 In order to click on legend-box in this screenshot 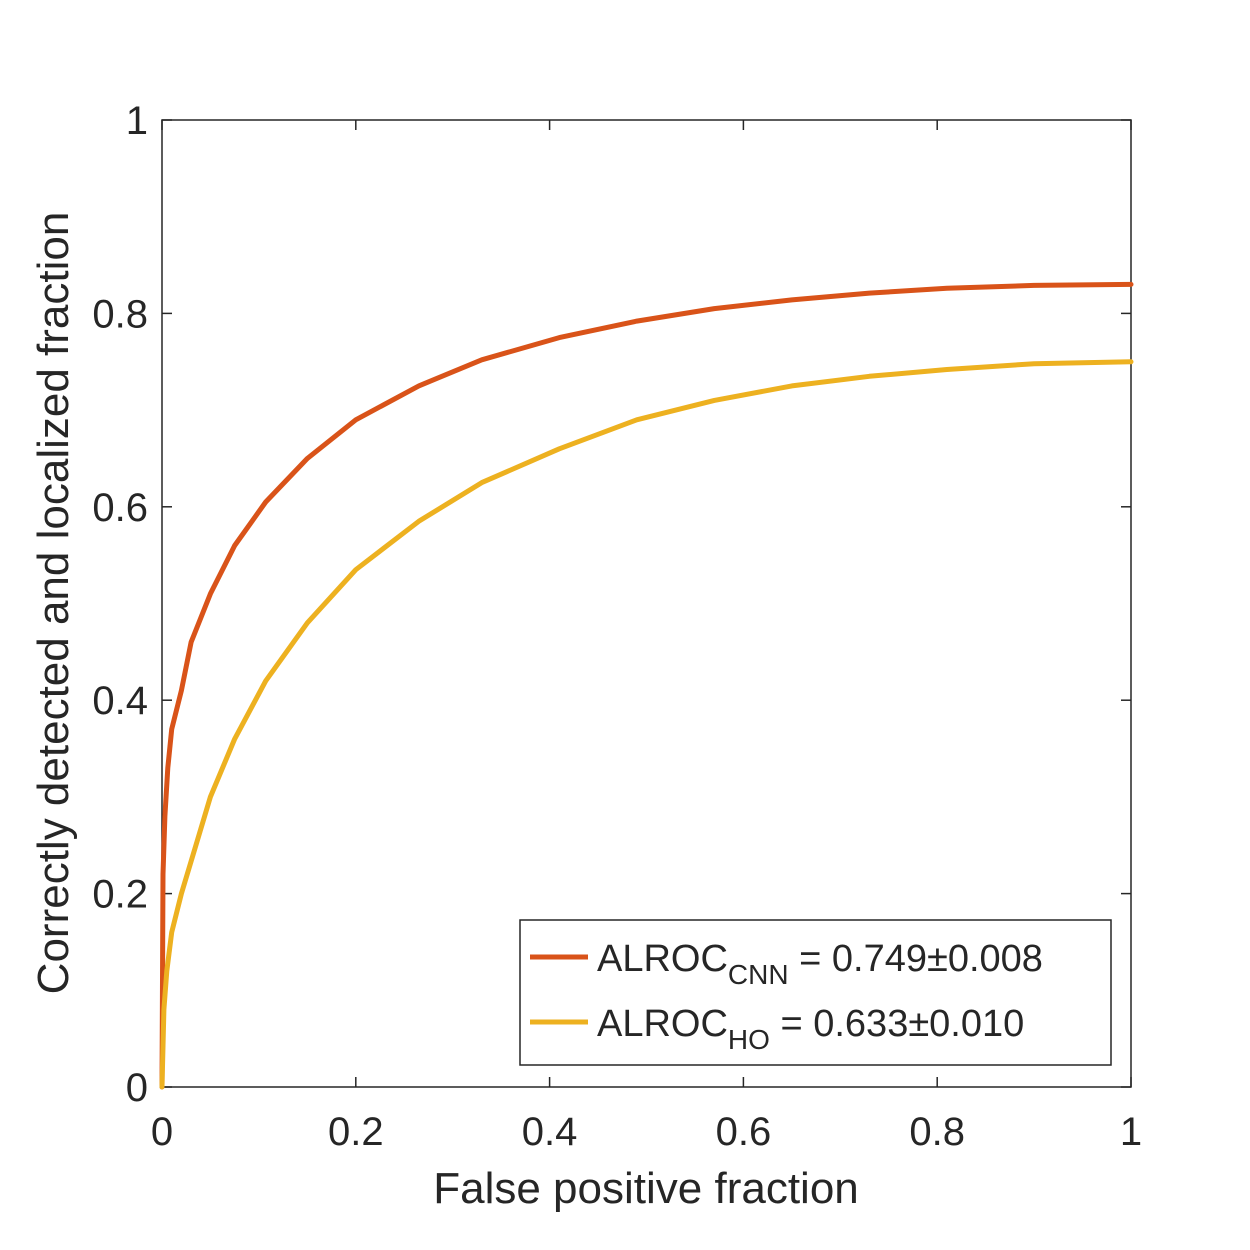, I will do `click(815, 992)`.